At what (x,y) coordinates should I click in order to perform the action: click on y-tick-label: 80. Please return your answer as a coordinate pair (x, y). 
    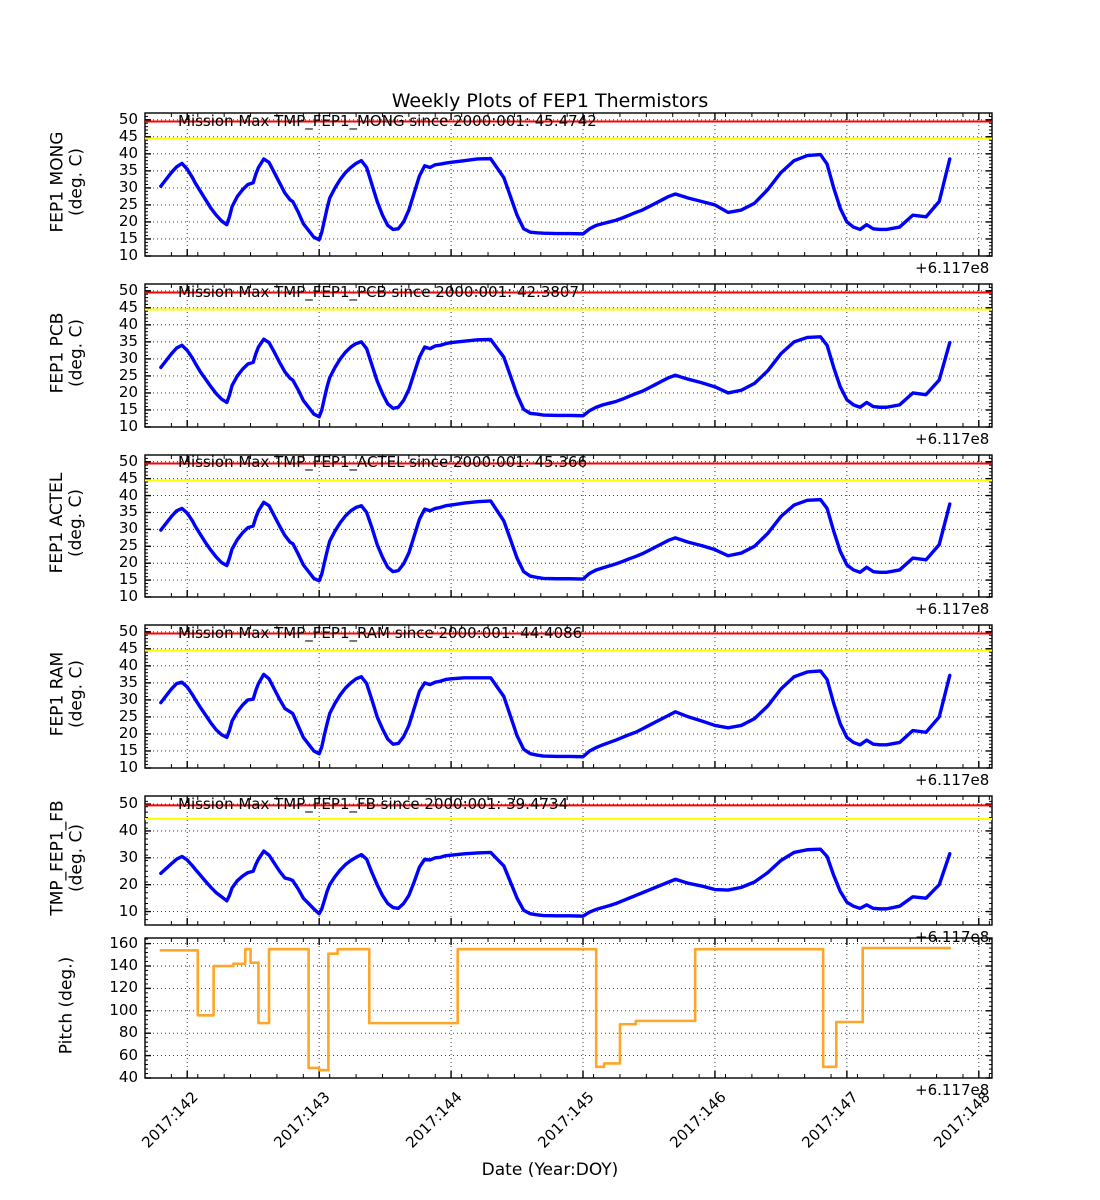
    Looking at the image, I should click on (128, 1032).